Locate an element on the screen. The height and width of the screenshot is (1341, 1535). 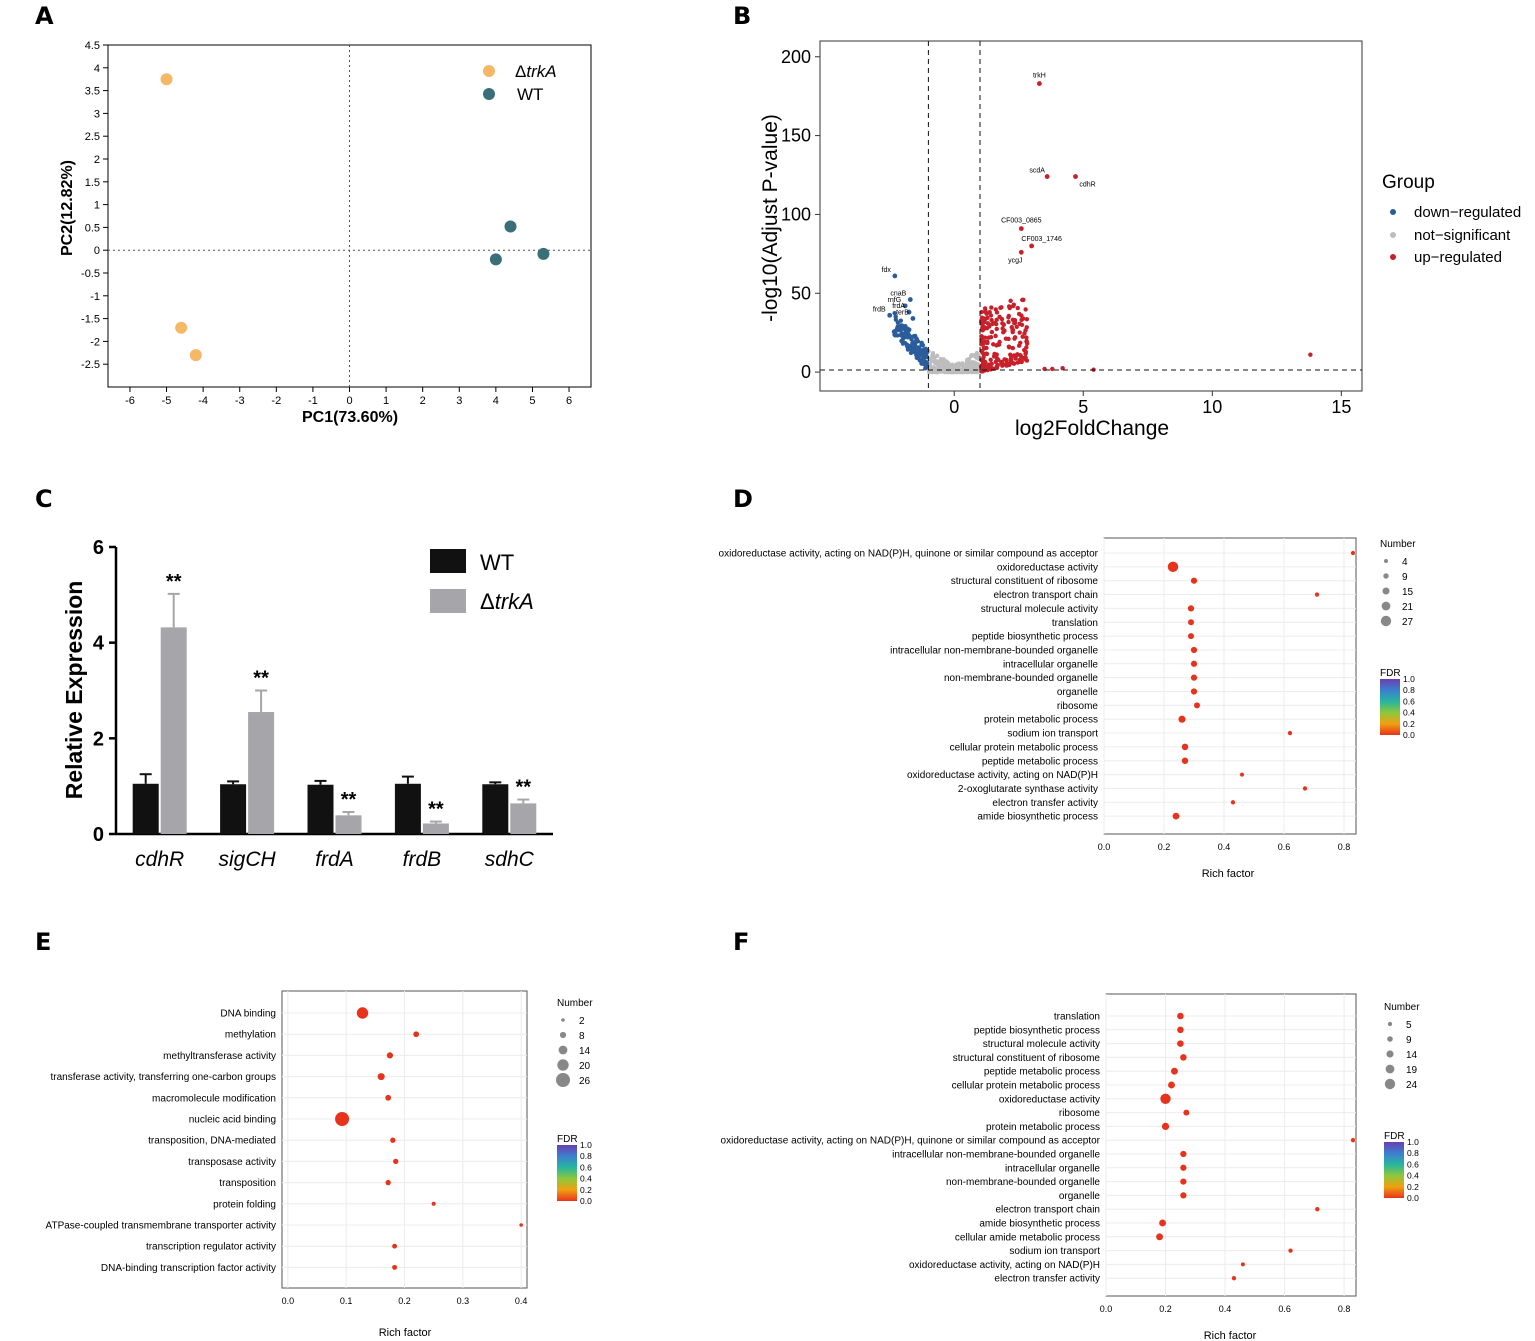
y-tick-label: -2.5 is located at coordinates (90, 365).